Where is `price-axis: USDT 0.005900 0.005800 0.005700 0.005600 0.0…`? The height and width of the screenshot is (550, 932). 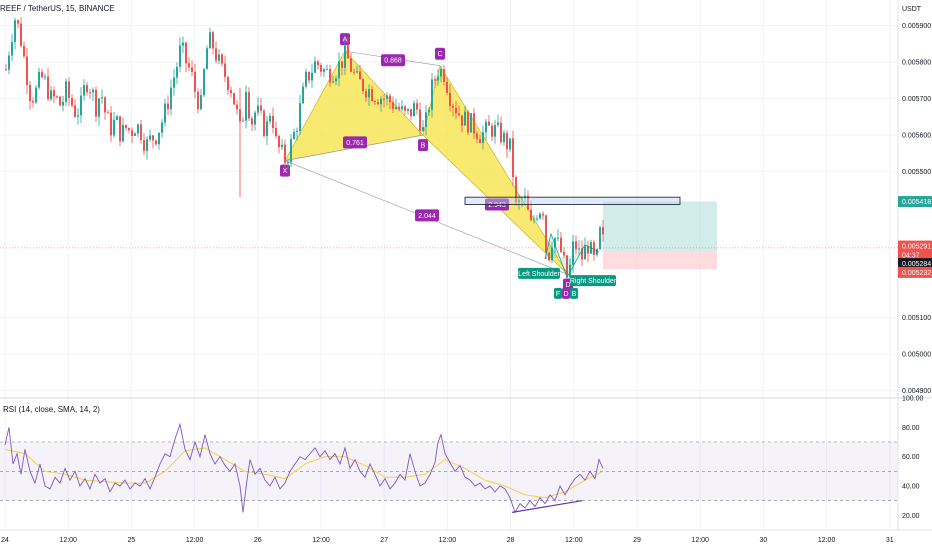 price-axis: USDT 0.005900 0.005800 0.005700 0.005600 0.0… is located at coordinates (916, 200).